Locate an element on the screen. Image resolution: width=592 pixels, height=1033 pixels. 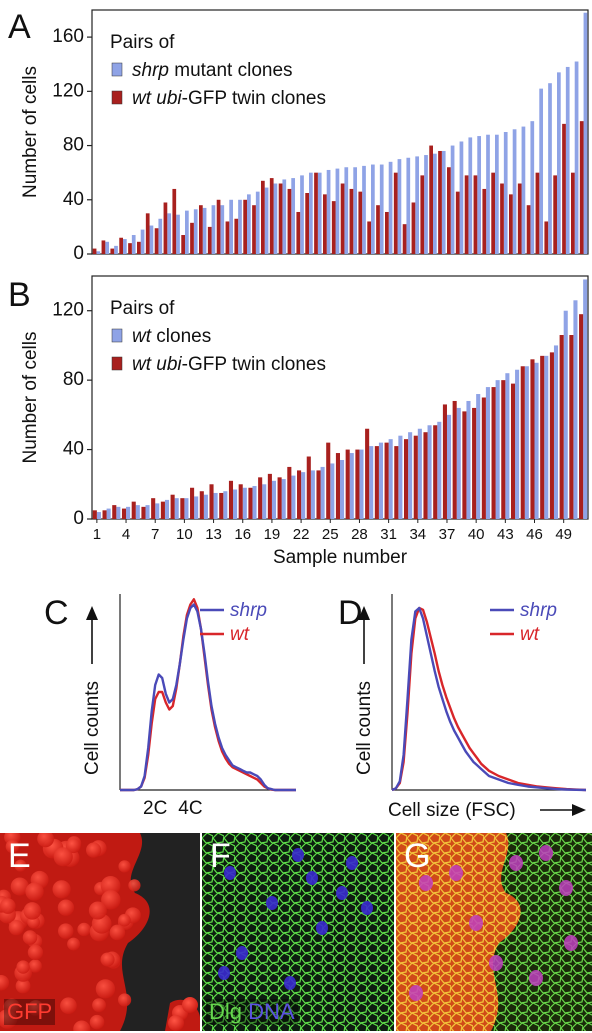
chart-c-legend-wt: wt is located at coordinates (240, 634).